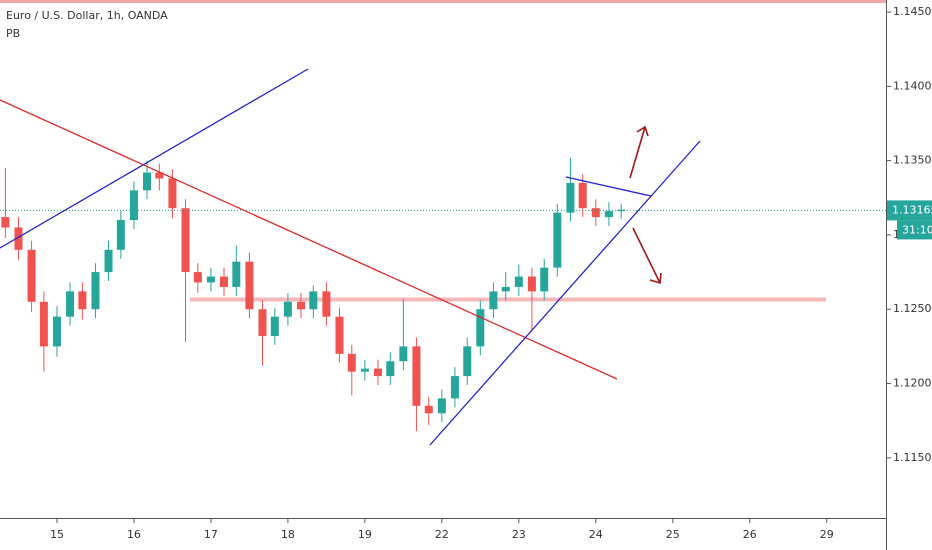 Image resolution: width=932 pixels, height=550 pixels. I want to click on arrow-up, so click(639, 152).